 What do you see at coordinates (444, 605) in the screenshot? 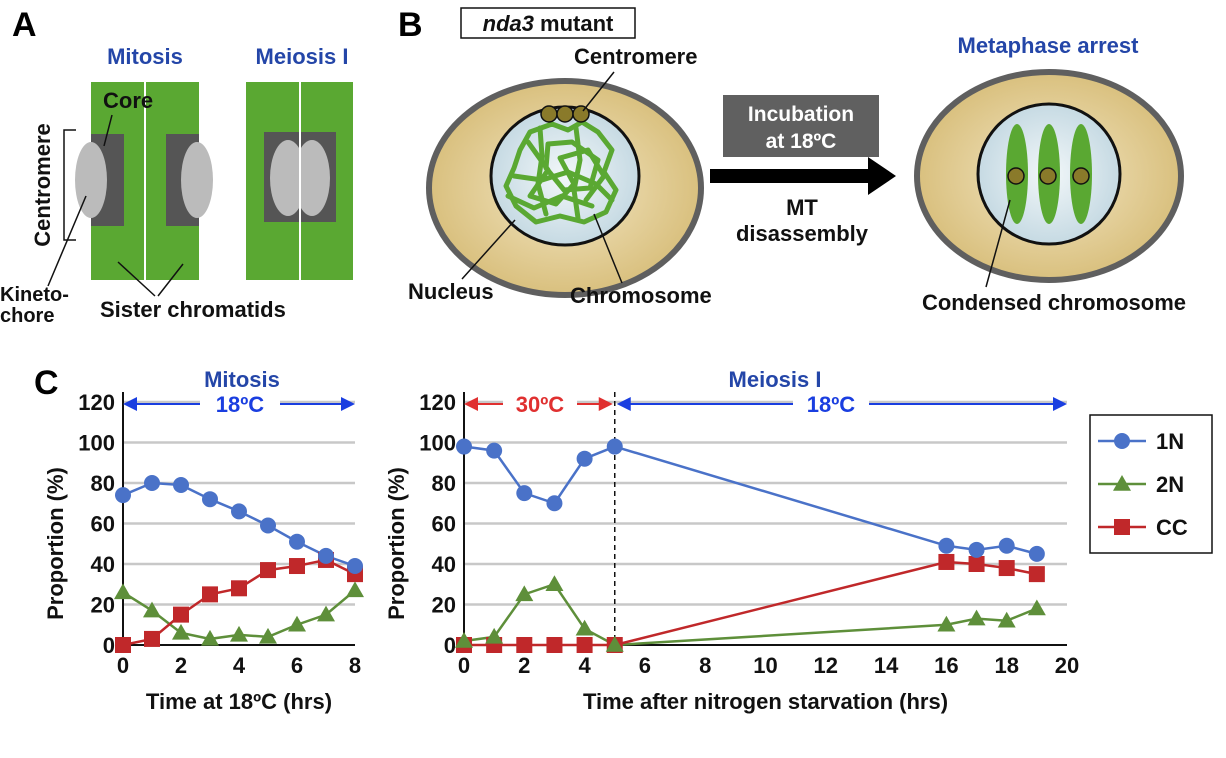
I see `y-tick-label: 20` at bounding box center [444, 605].